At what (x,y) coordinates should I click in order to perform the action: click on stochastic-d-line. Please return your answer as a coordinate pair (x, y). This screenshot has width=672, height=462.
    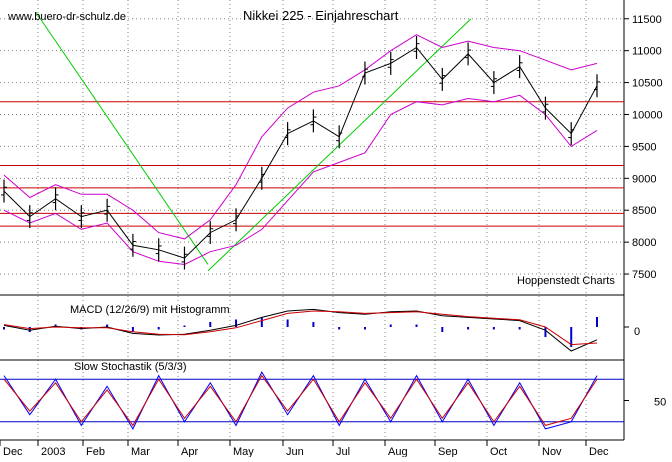
    Looking at the image, I should click on (300, 400).